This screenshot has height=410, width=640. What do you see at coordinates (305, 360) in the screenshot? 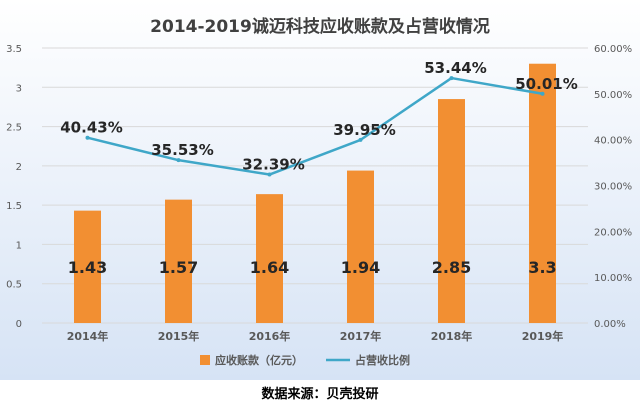
I see `legend: 应收账款（亿元） 占营收比例` at bounding box center [305, 360].